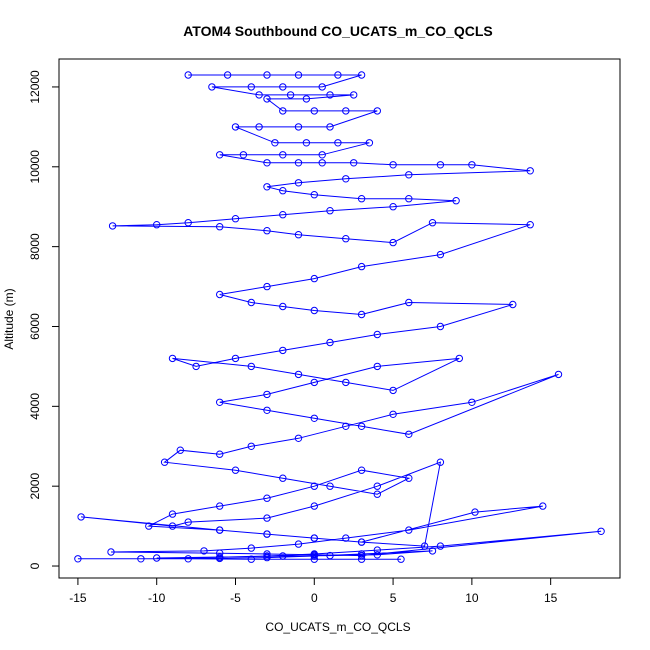 The image size is (650, 650). Describe the element at coordinates (35, 406) in the screenshot. I see `y-tick-label: 4000` at that location.